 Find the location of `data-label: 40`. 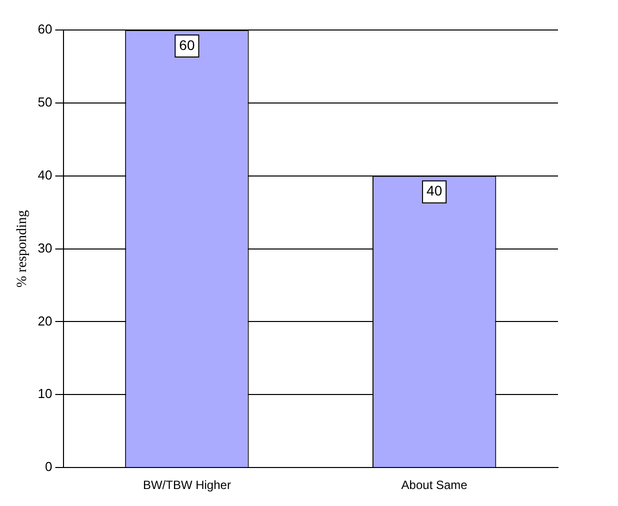

data-label: 40 is located at coordinates (434, 190).